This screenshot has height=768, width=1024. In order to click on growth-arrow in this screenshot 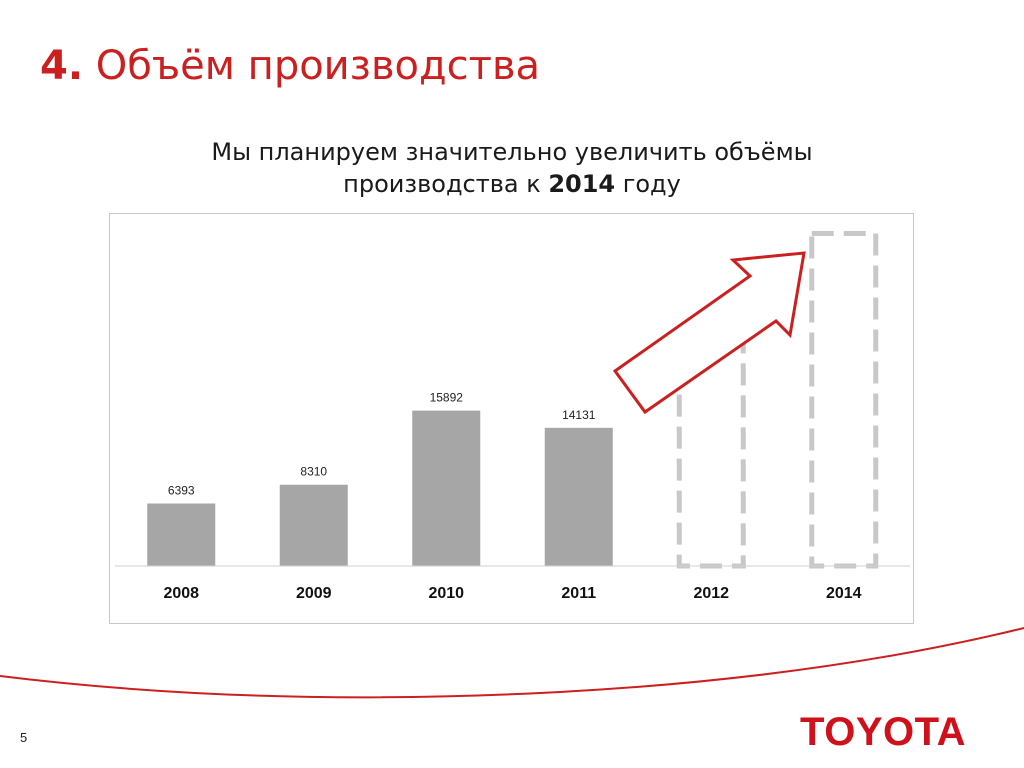, I will do `click(709, 333)`.